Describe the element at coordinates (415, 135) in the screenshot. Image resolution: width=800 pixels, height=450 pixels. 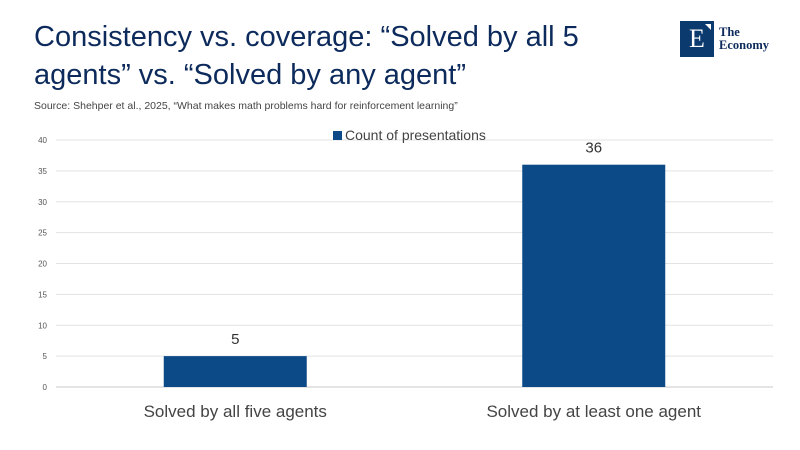
I see `legend-label: Count of presentations` at that location.